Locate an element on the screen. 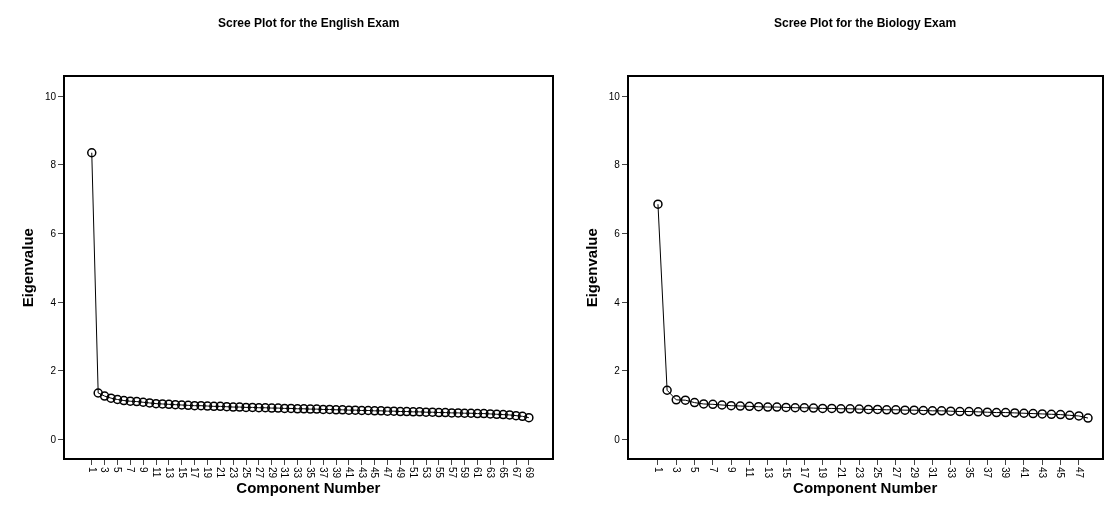  x-tick-label: 13 is located at coordinates (169, 472).